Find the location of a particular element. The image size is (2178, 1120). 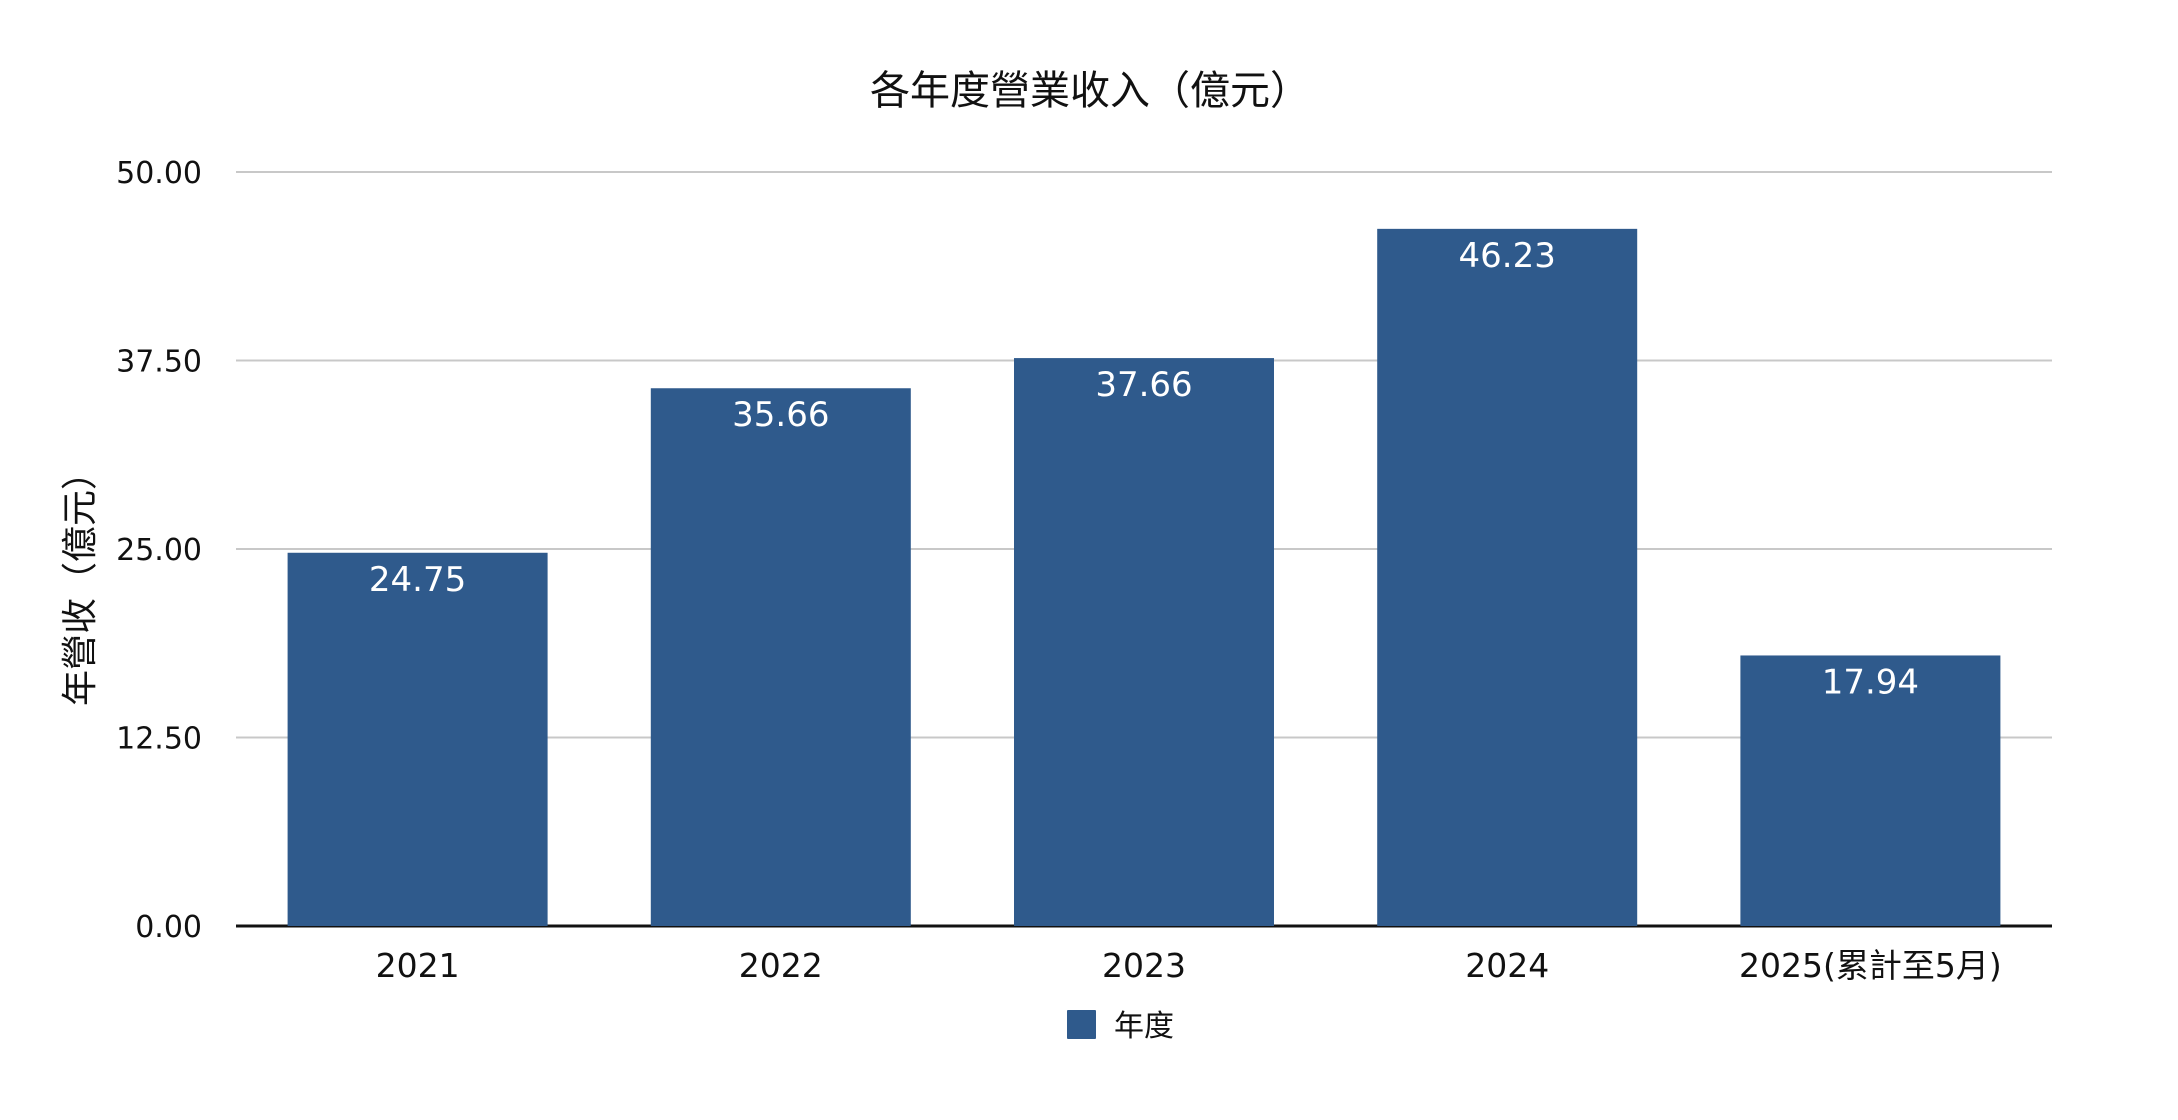

chart-title: 各年度營業收入（億元） is located at coordinates (1090, 91).